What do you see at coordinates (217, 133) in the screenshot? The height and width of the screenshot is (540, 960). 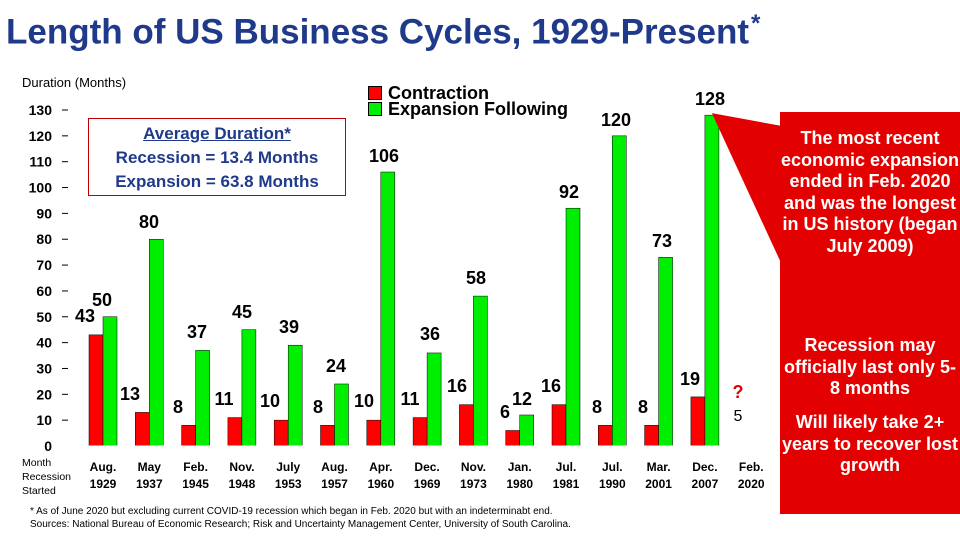 I see `average-duration-title: Average Duration*` at bounding box center [217, 133].